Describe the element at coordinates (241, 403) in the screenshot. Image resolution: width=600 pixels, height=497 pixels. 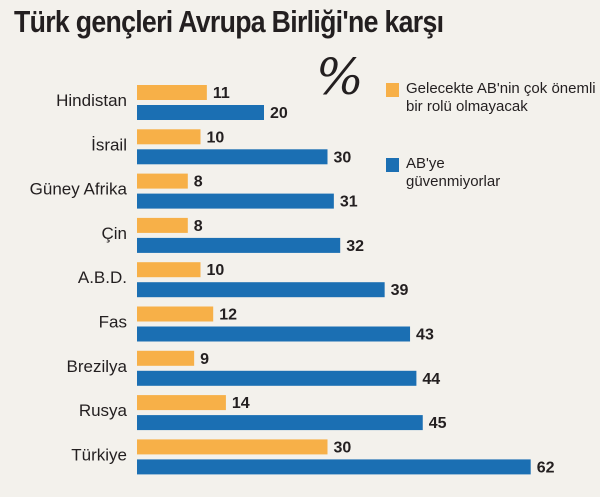
I see `data-label-orange: 14` at that location.